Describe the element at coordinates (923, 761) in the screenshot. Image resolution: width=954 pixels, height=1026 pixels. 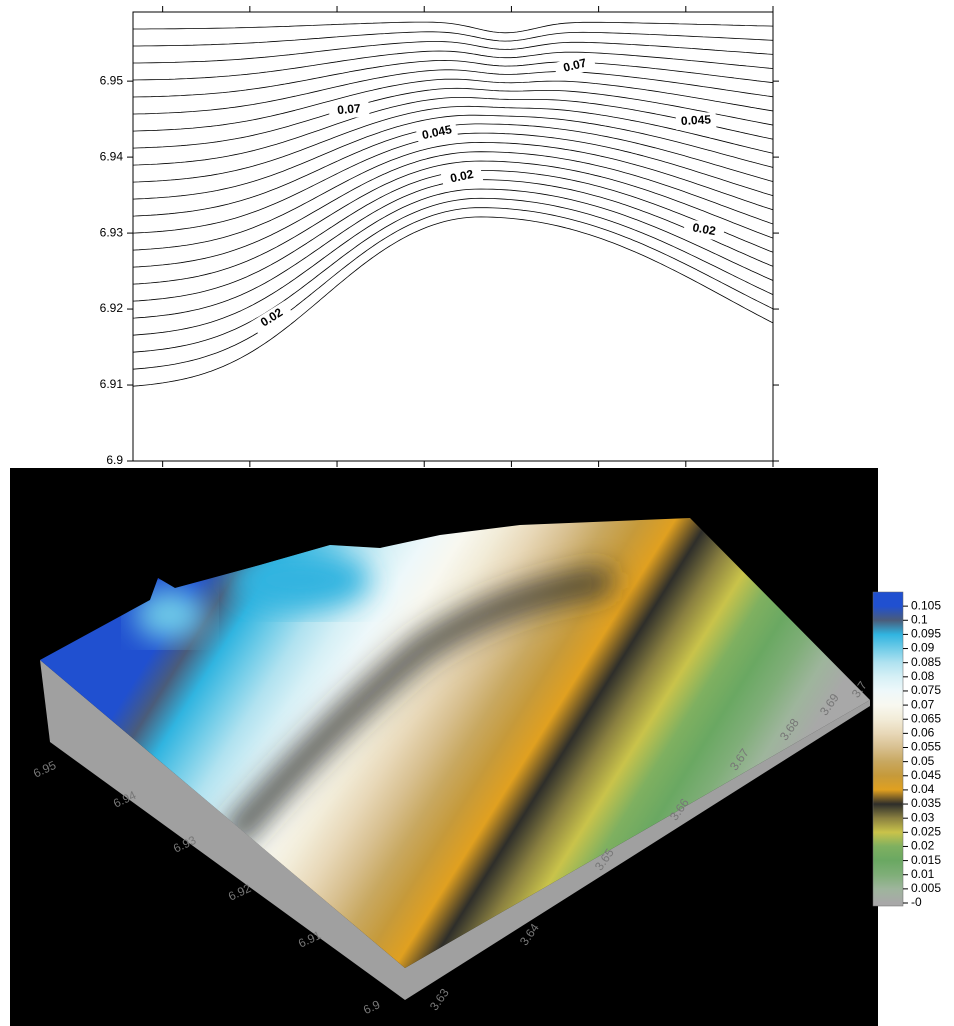
I see `colorbar-tick-label: 0.05` at that location.